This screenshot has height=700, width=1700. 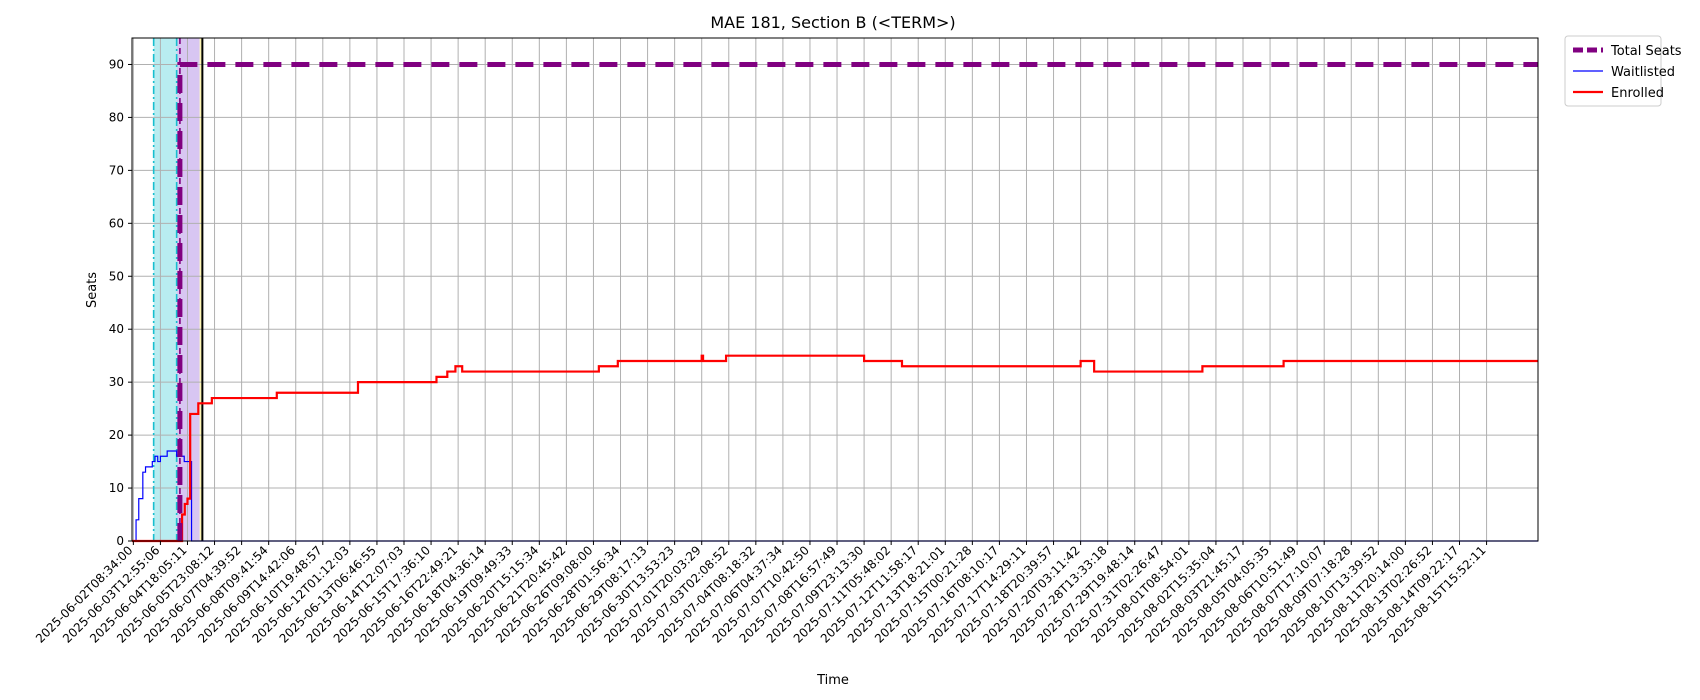 I want to click on legend-label-waitlisted: Waitlisted, so click(x=1643, y=72).